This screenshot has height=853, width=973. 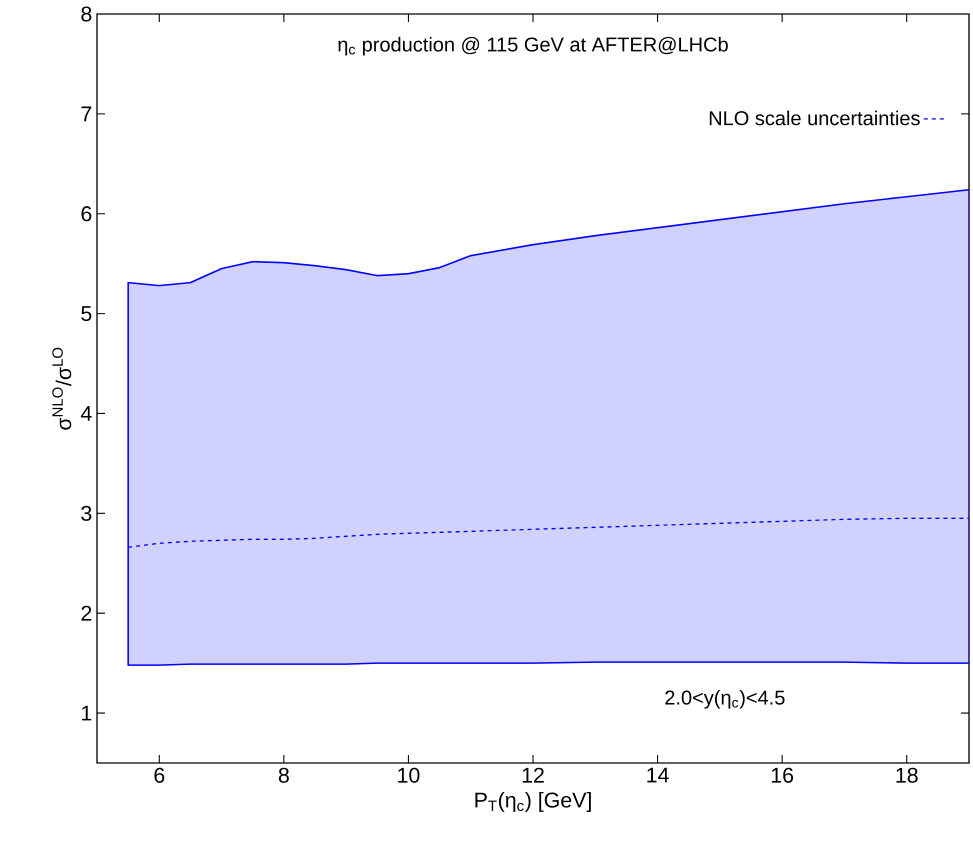 I want to click on y-tick-label: 5, so click(x=86, y=314).